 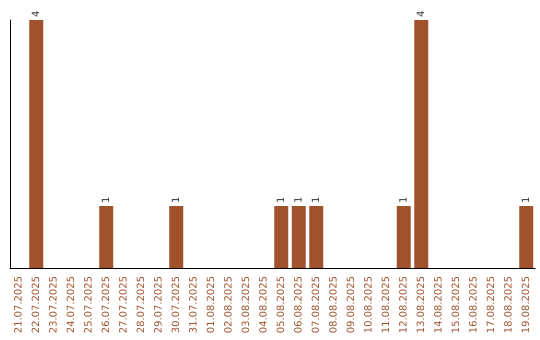 I want to click on x-tick-label: 01.08.2025, so click(x=211, y=305).